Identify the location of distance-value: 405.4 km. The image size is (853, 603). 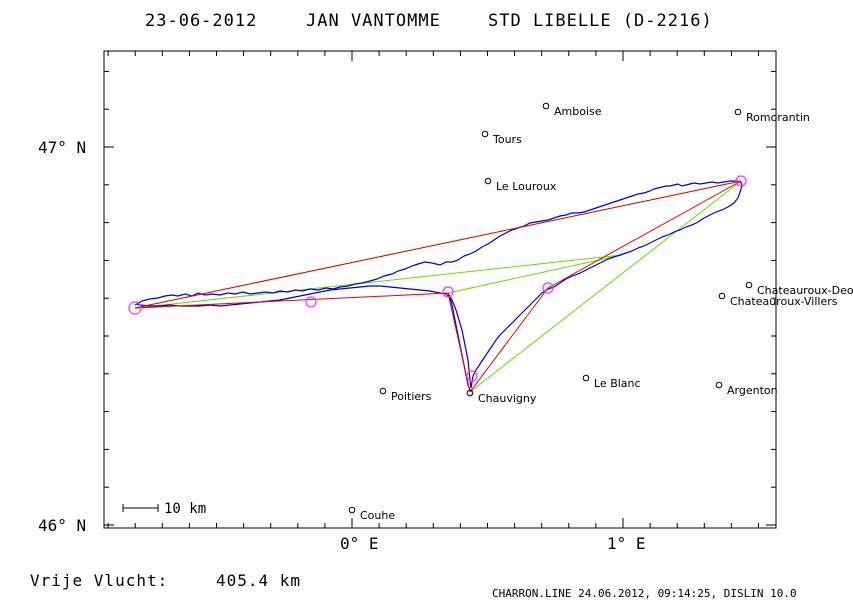
(258, 580).